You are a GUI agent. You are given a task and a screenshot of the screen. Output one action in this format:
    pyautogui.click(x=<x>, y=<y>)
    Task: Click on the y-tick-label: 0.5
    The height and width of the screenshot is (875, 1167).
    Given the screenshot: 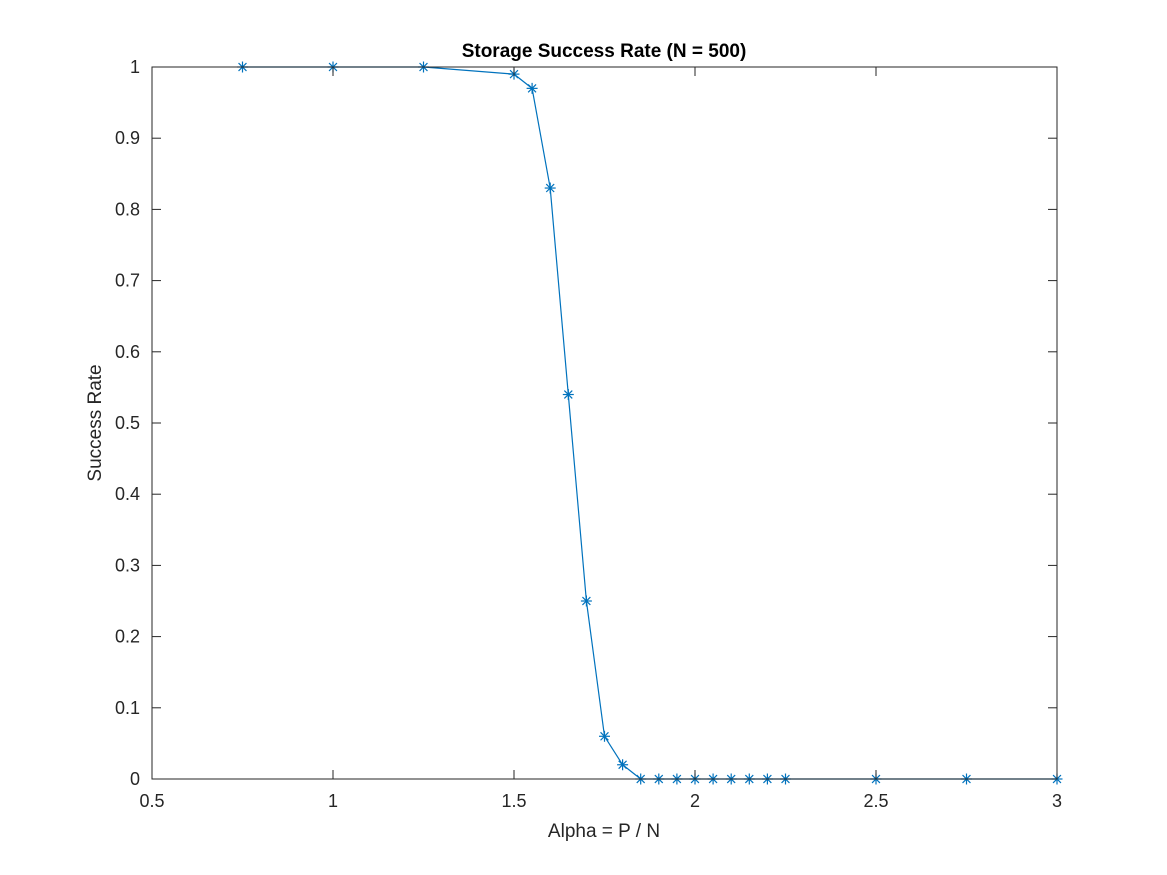 What is the action you would take?
    pyautogui.click(x=127, y=423)
    